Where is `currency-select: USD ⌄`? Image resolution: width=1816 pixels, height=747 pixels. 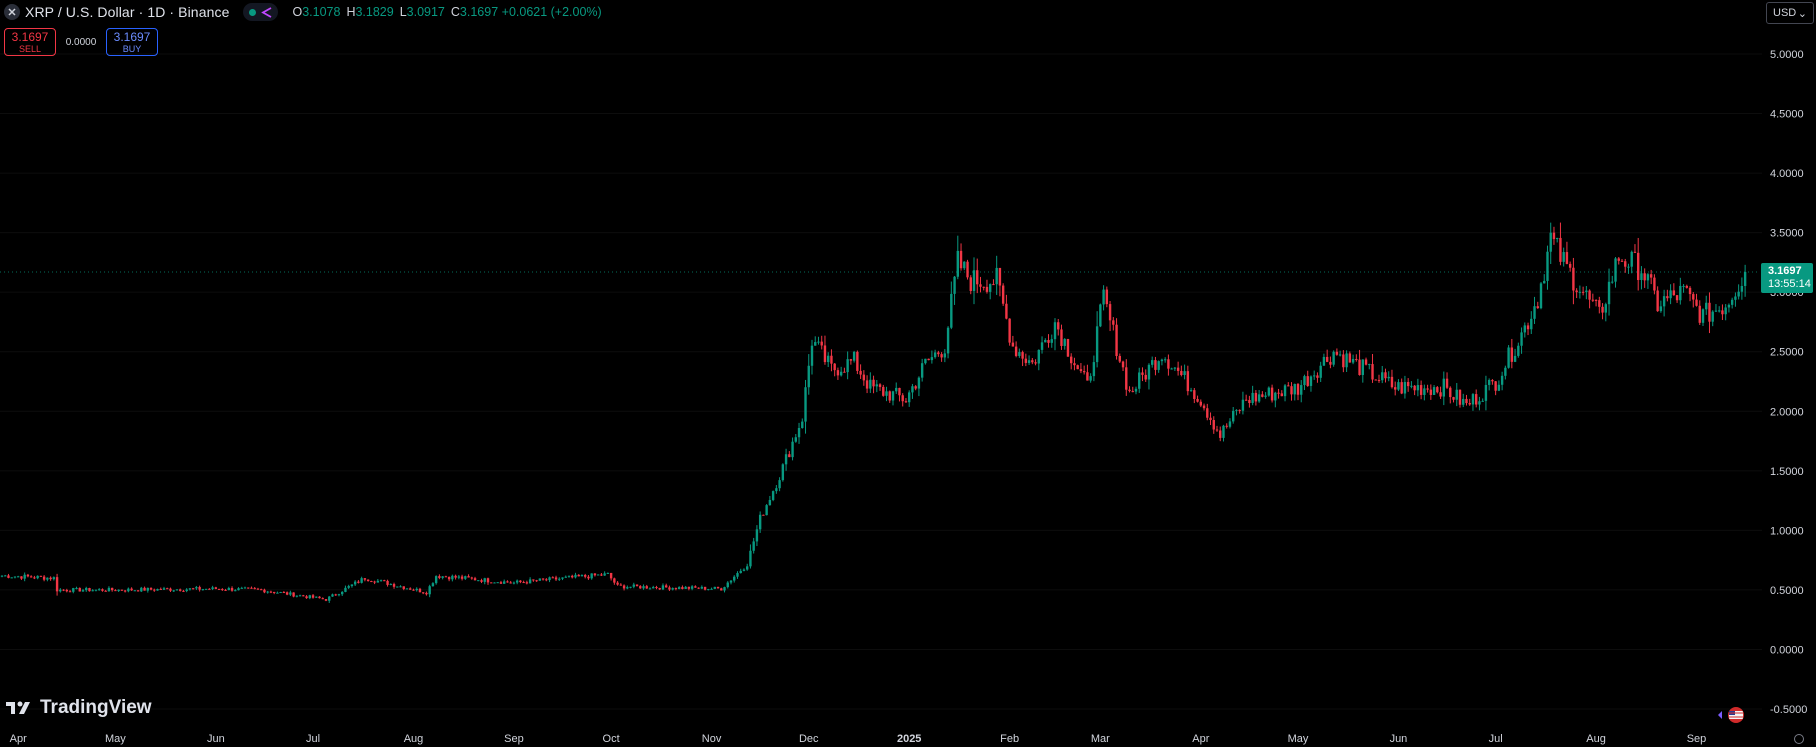 currency-select: USD ⌄ is located at coordinates (1790, 13).